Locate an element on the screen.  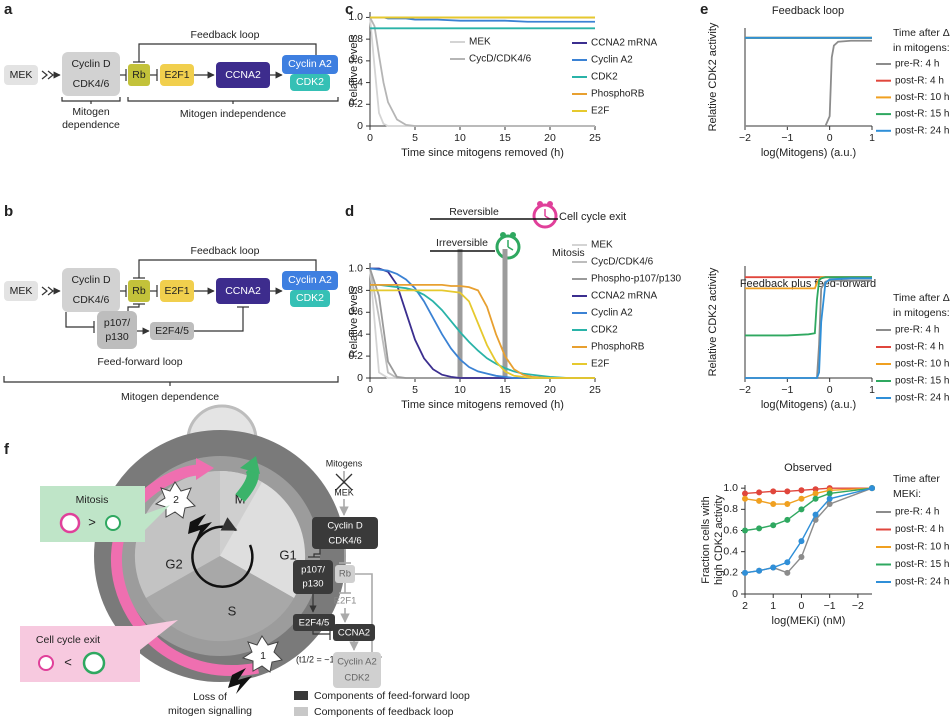
legend-label: post-R: 15 h is located at coordinates (922, 381).